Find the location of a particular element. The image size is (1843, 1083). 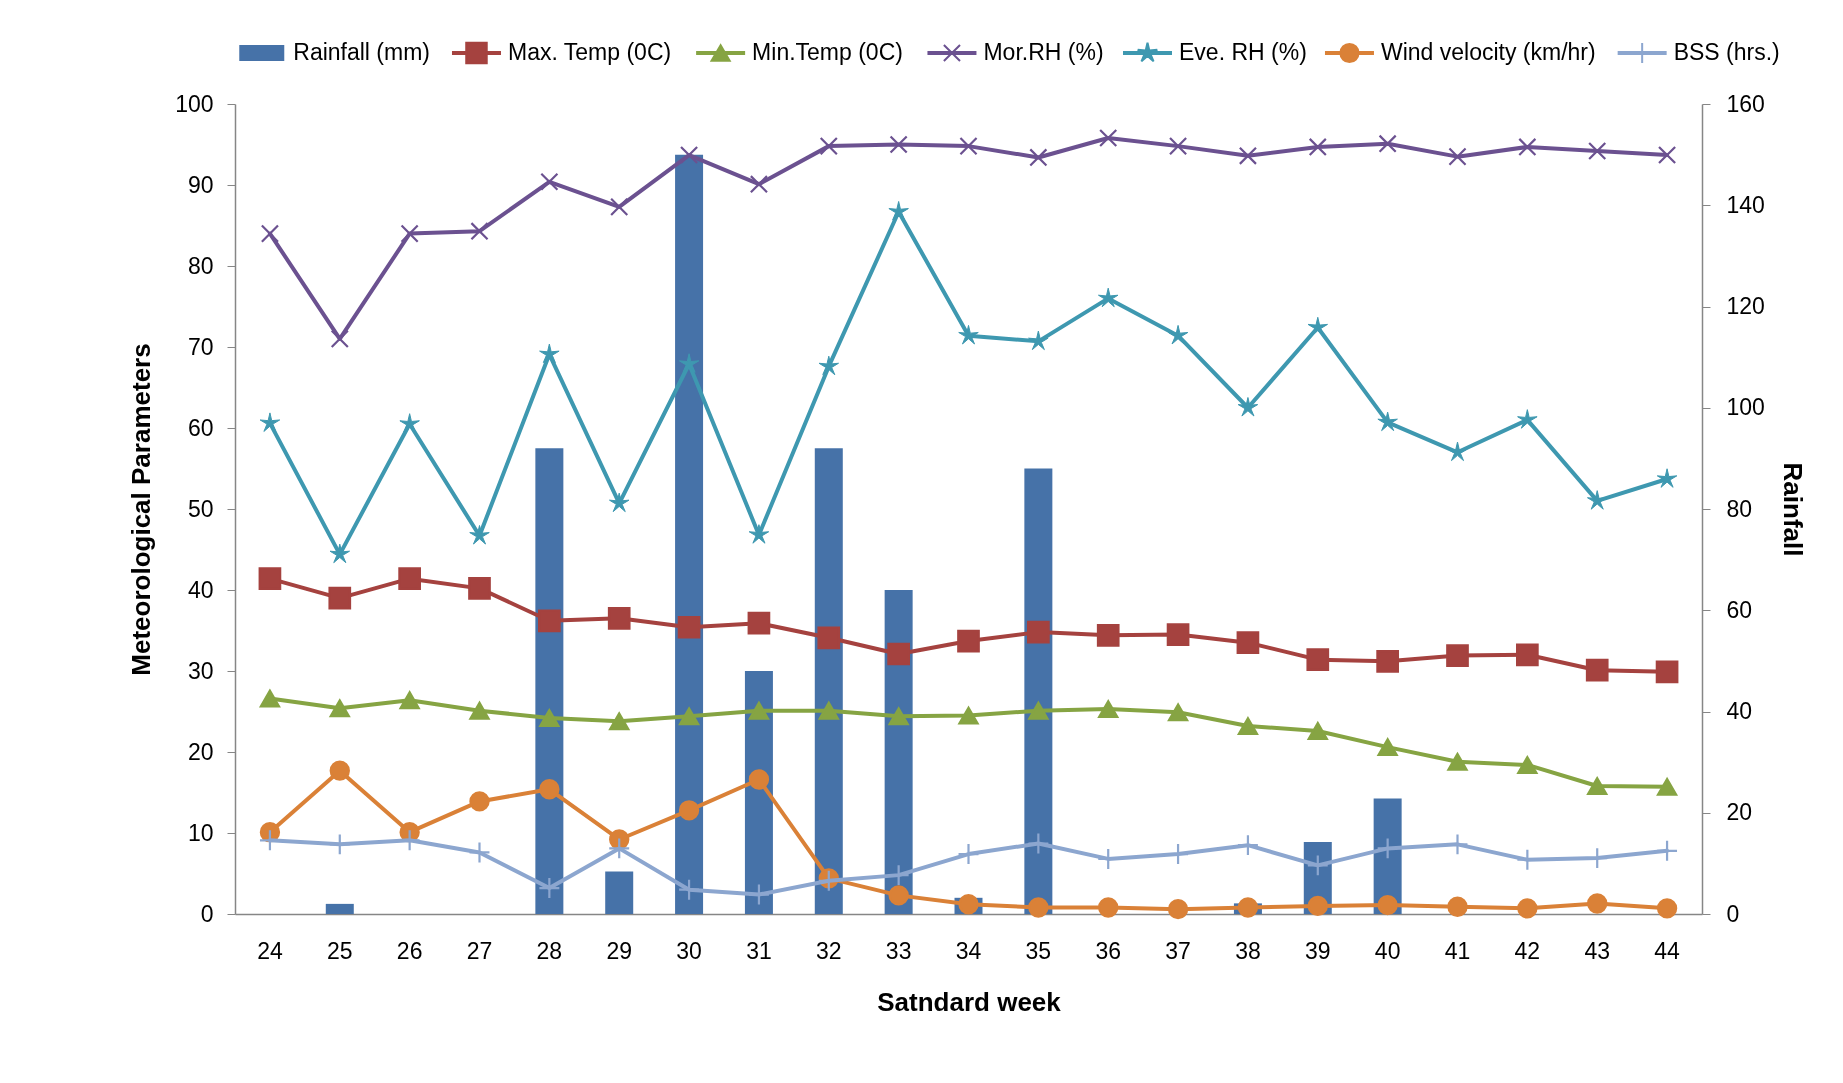

x-tick-label: 25 is located at coordinates (339, 950).